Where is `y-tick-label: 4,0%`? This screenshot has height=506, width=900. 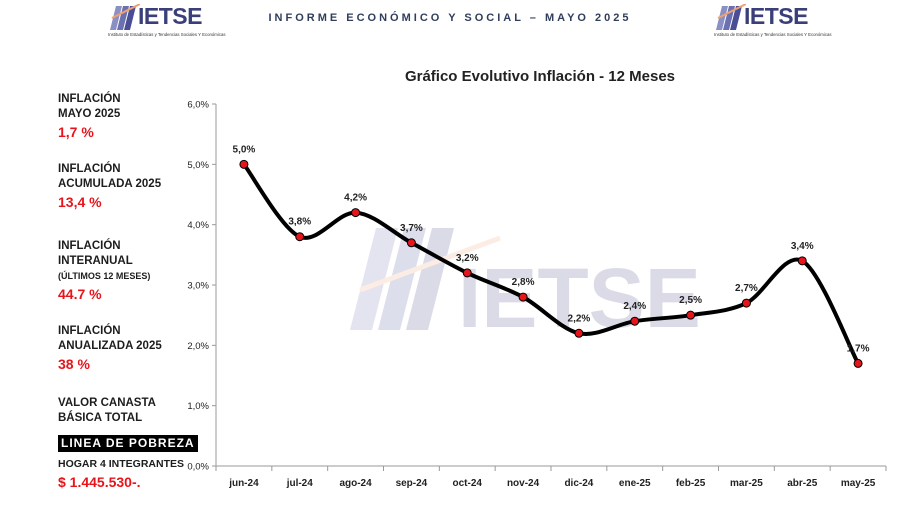
y-tick-label: 4,0% is located at coordinates (198, 225).